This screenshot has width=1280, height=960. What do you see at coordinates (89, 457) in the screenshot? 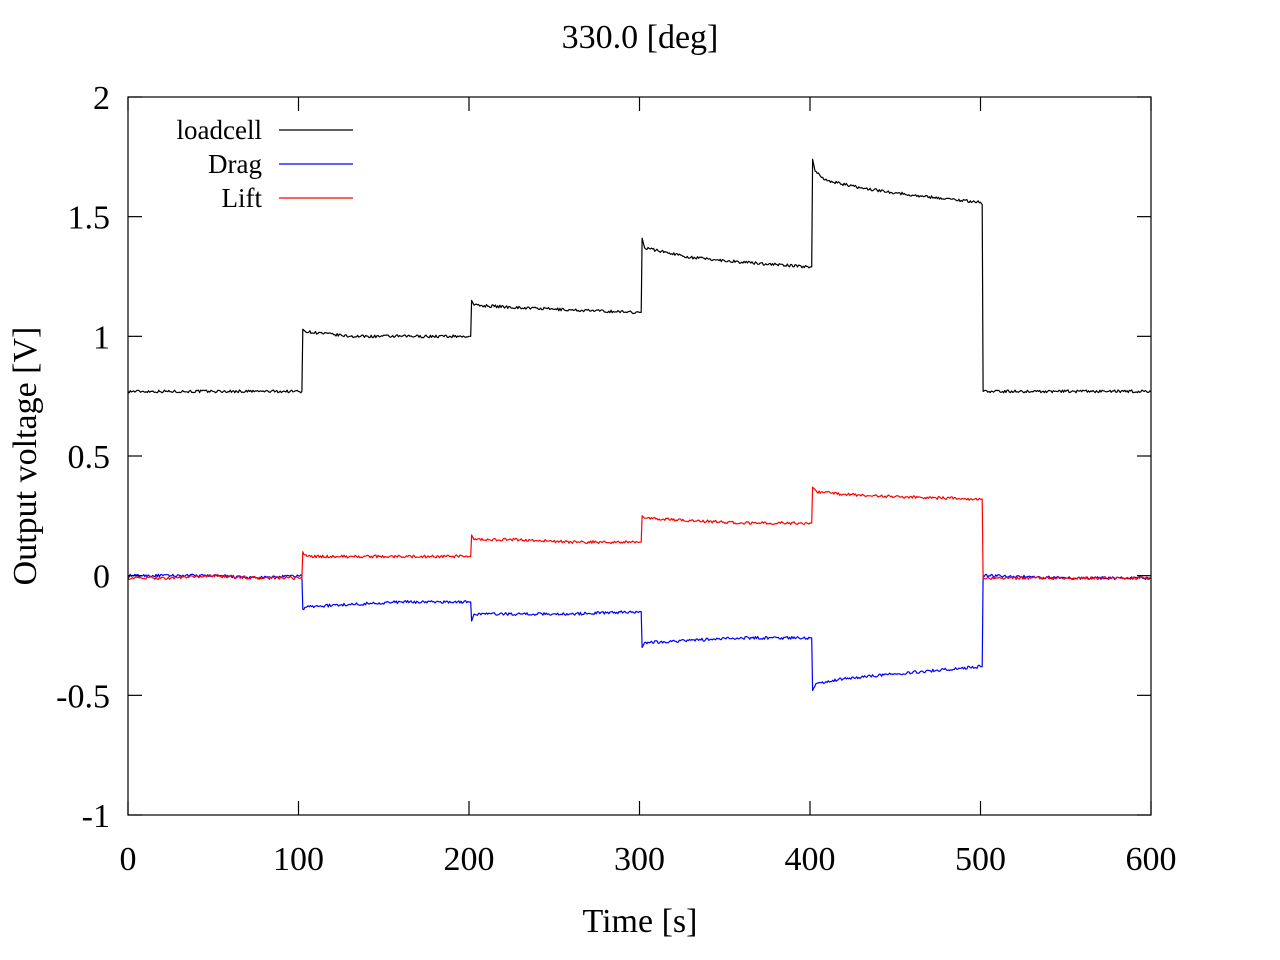
I see `y-tick-label: 0.5` at bounding box center [89, 457].